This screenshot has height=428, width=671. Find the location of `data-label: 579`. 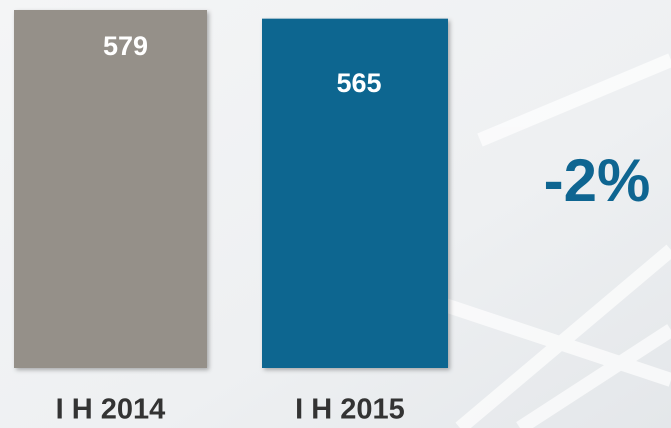

data-label: 579 is located at coordinates (125, 46).